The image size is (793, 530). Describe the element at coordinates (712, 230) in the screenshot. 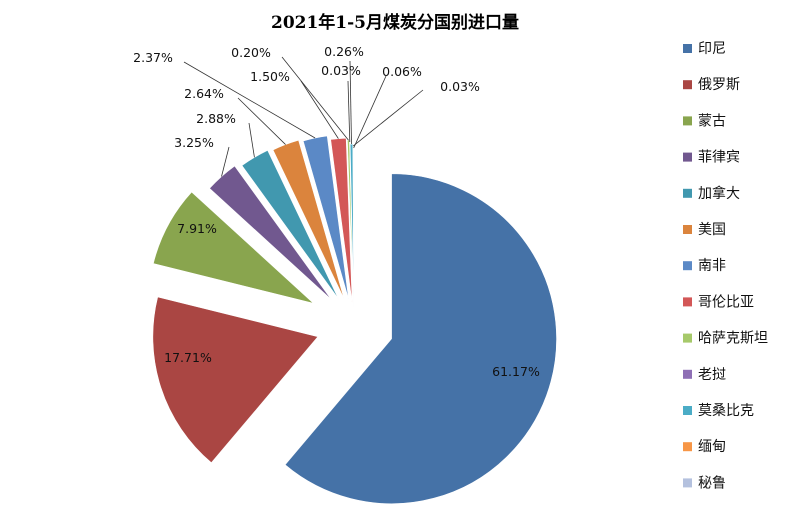

I see `legend-label-5: 美国` at that location.